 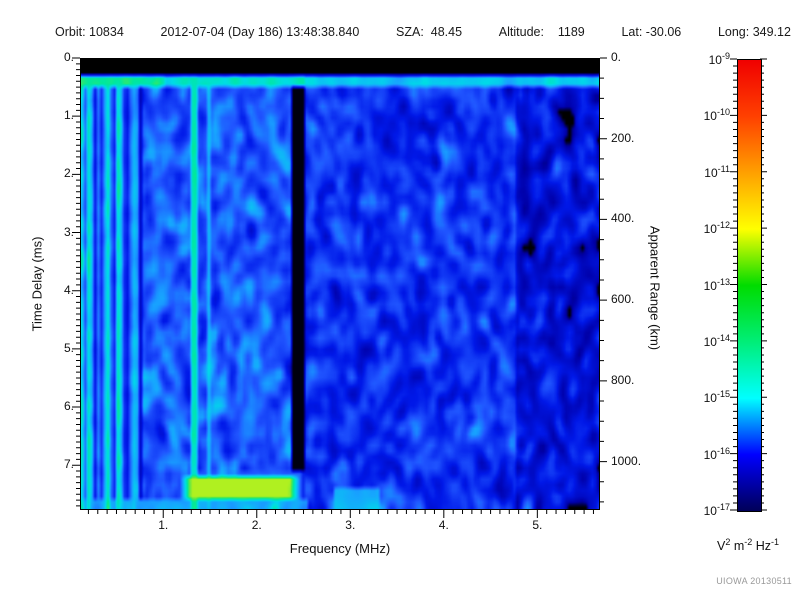 What do you see at coordinates (68, 57) in the screenshot?
I see `y-left-tick-label: 0.` at bounding box center [68, 57].